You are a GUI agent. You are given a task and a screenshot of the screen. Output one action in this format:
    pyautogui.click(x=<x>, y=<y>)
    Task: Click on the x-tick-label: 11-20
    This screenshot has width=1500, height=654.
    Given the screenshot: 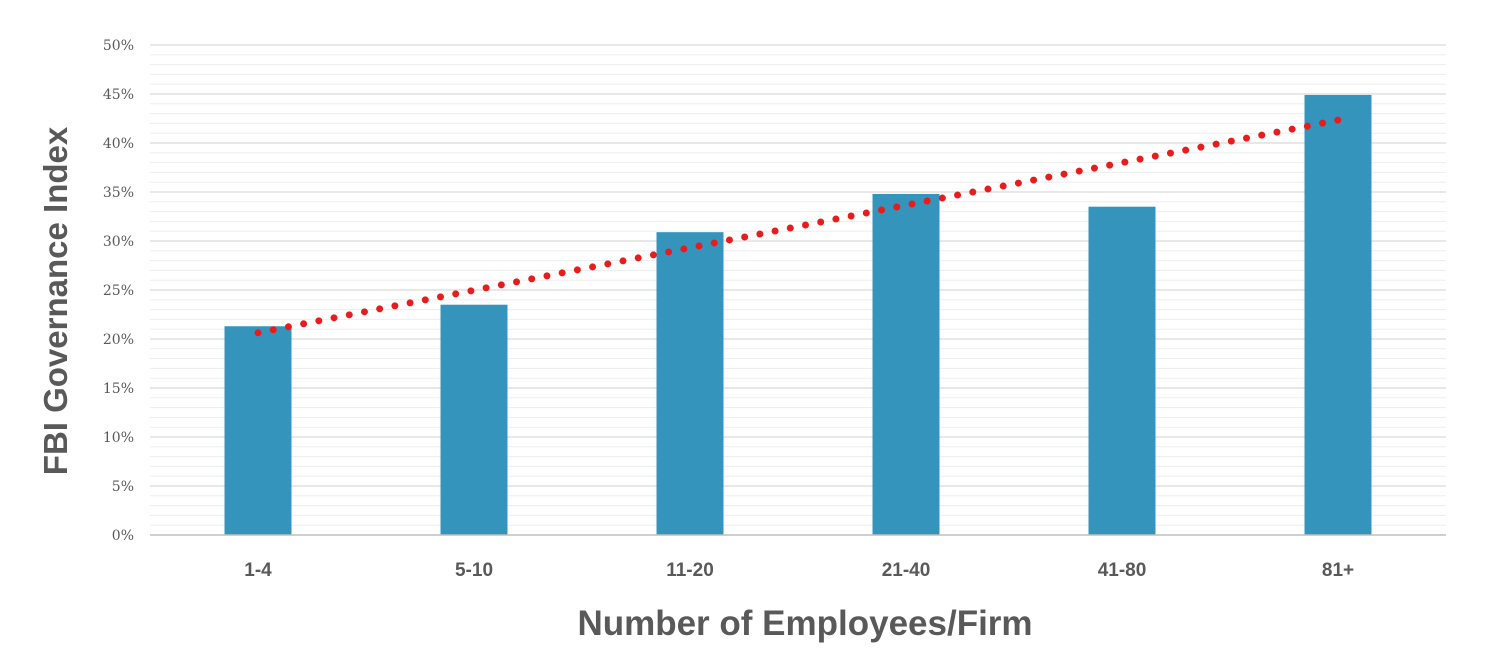 What is the action you would take?
    pyautogui.click(x=690, y=570)
    